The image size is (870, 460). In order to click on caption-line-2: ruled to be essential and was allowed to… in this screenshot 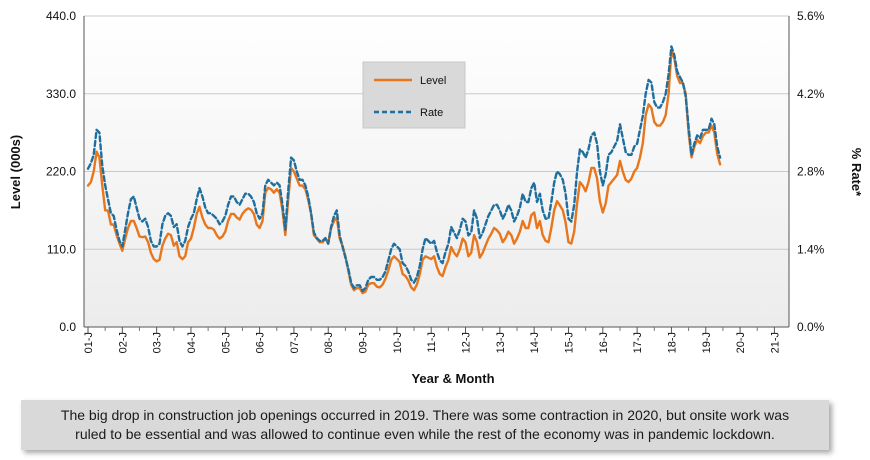, I will do `click(425, 434)`.